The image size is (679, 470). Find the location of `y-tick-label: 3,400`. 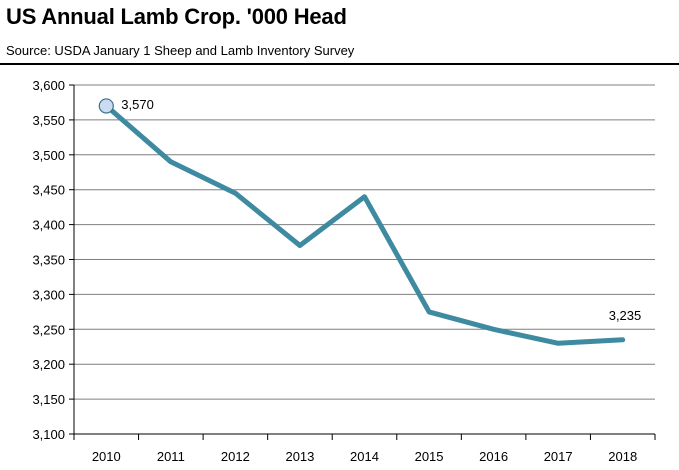

y-tick-label: 3,400 is located at coordinates (48, 225).